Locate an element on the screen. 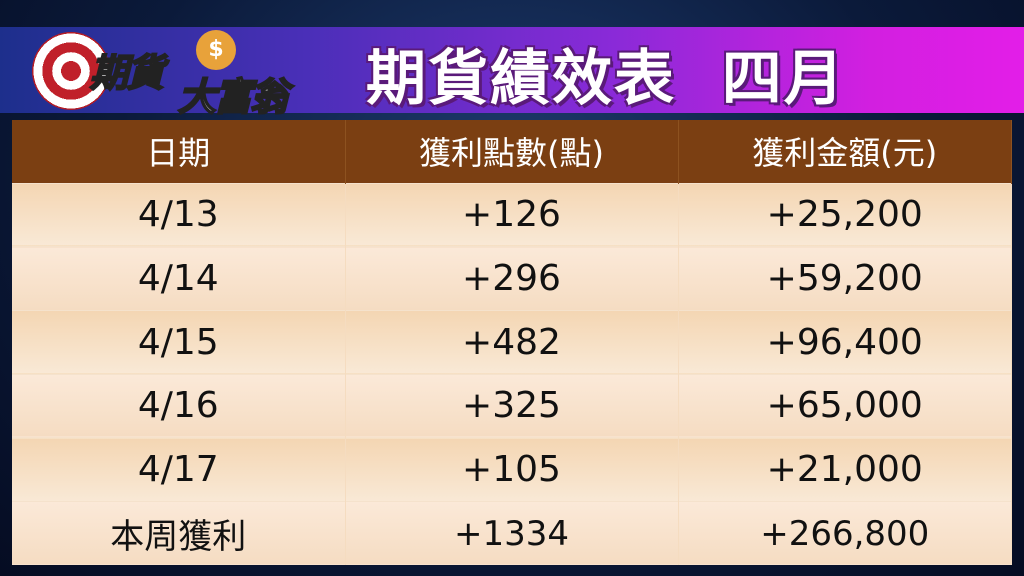 This screenshot has height=576, width=1024. page-title: 期貨績效表 四月 is located at coordinates (606, 79).